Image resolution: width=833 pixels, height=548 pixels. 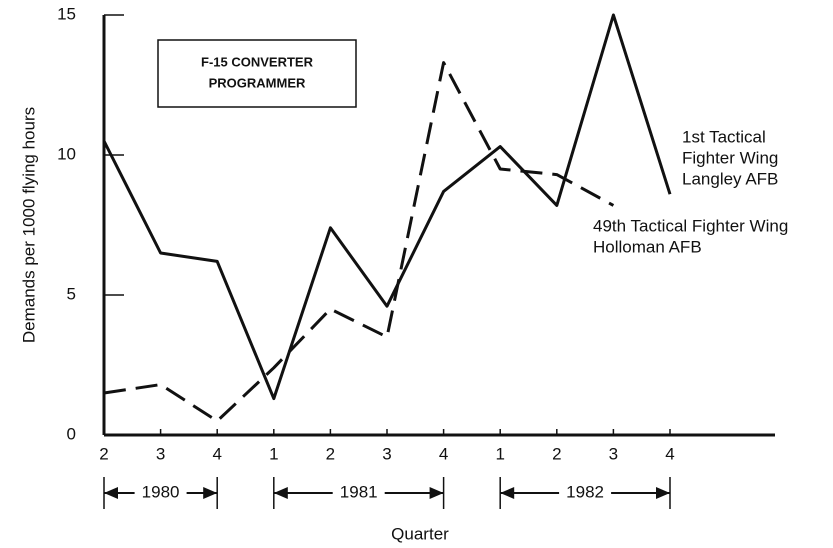 What do you see at coordinates (724, 136) in the screenshot?
I see `series-label: 1st Tactical` at bounding box center [724, 136].